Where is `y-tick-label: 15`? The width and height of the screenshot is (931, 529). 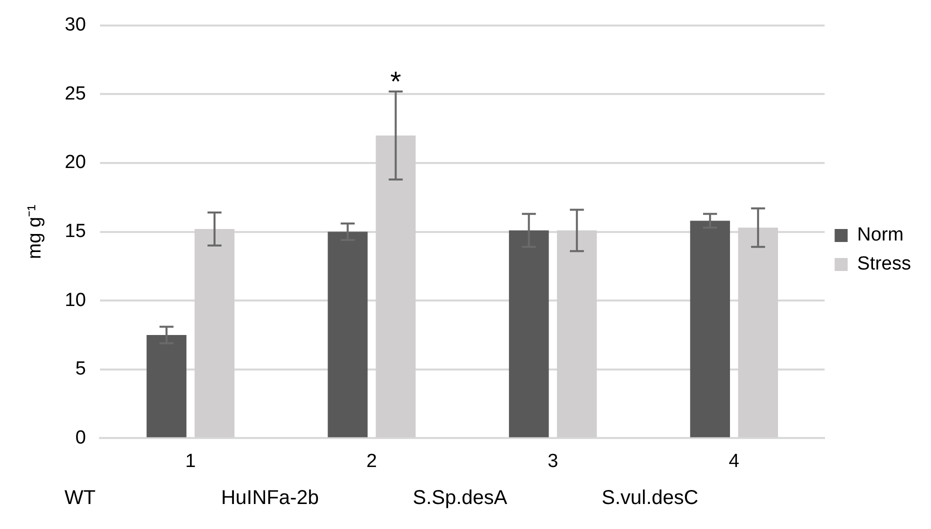
y-tick-label: 15 is located at coordinates (75, 231).